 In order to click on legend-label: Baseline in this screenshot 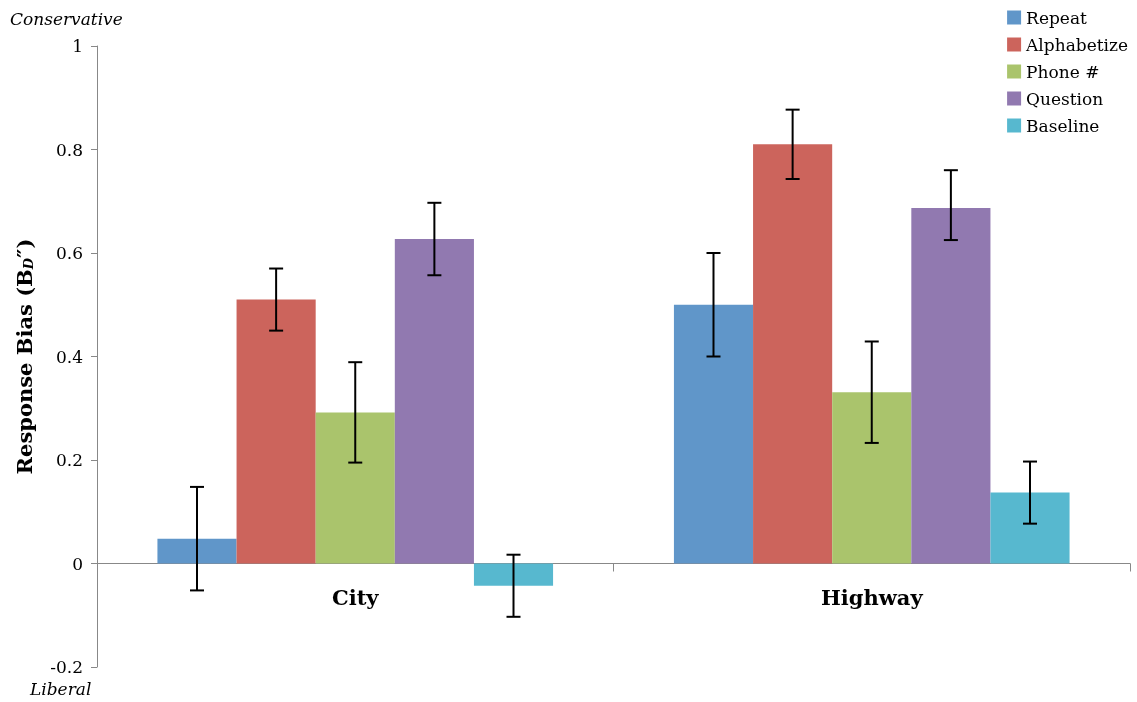, I will do `click(1063, 125)`.